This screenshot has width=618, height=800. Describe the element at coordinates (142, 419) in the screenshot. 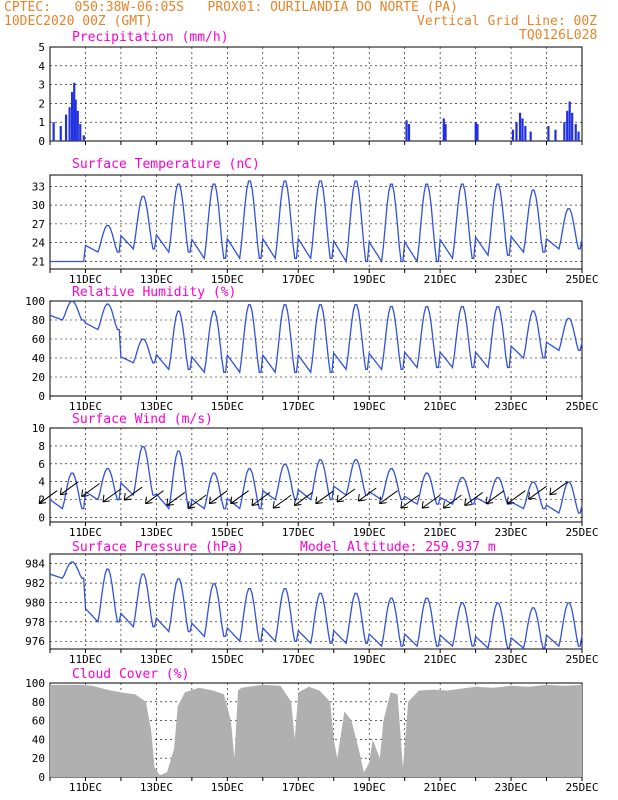

I see `panel-title-3: Surface Wind (m/s)` at that location.